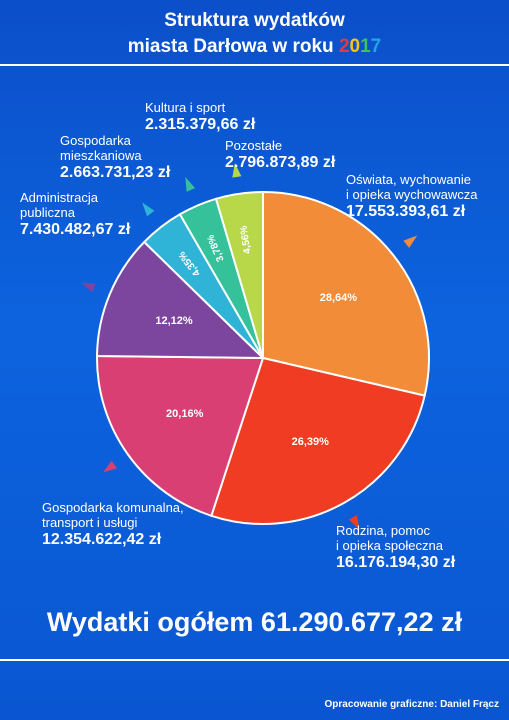 This screenshot has width=509, height=720. What do you see at coordinates (254, 660) in the screenshot?
I see `bottom-divider` at bounding box center [254, 660].